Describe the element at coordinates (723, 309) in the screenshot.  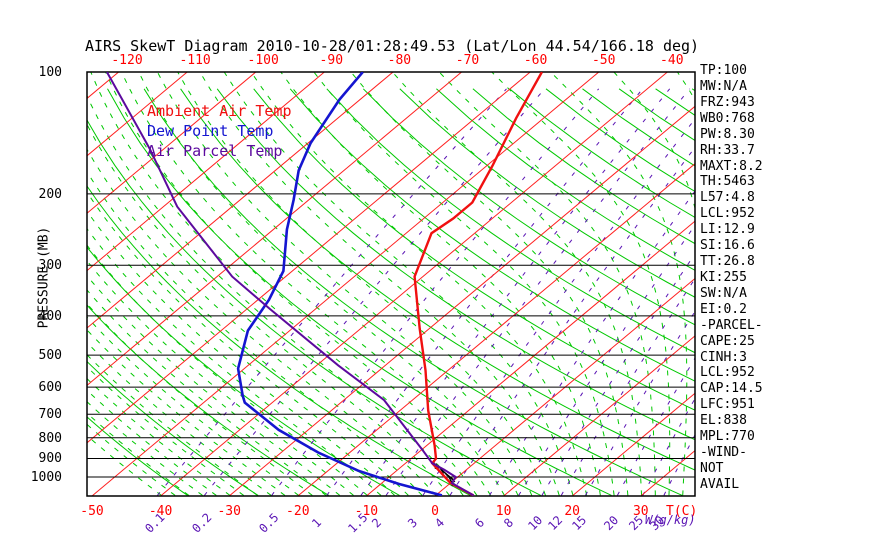
I see `stats-line: EI:0.2` at that location.